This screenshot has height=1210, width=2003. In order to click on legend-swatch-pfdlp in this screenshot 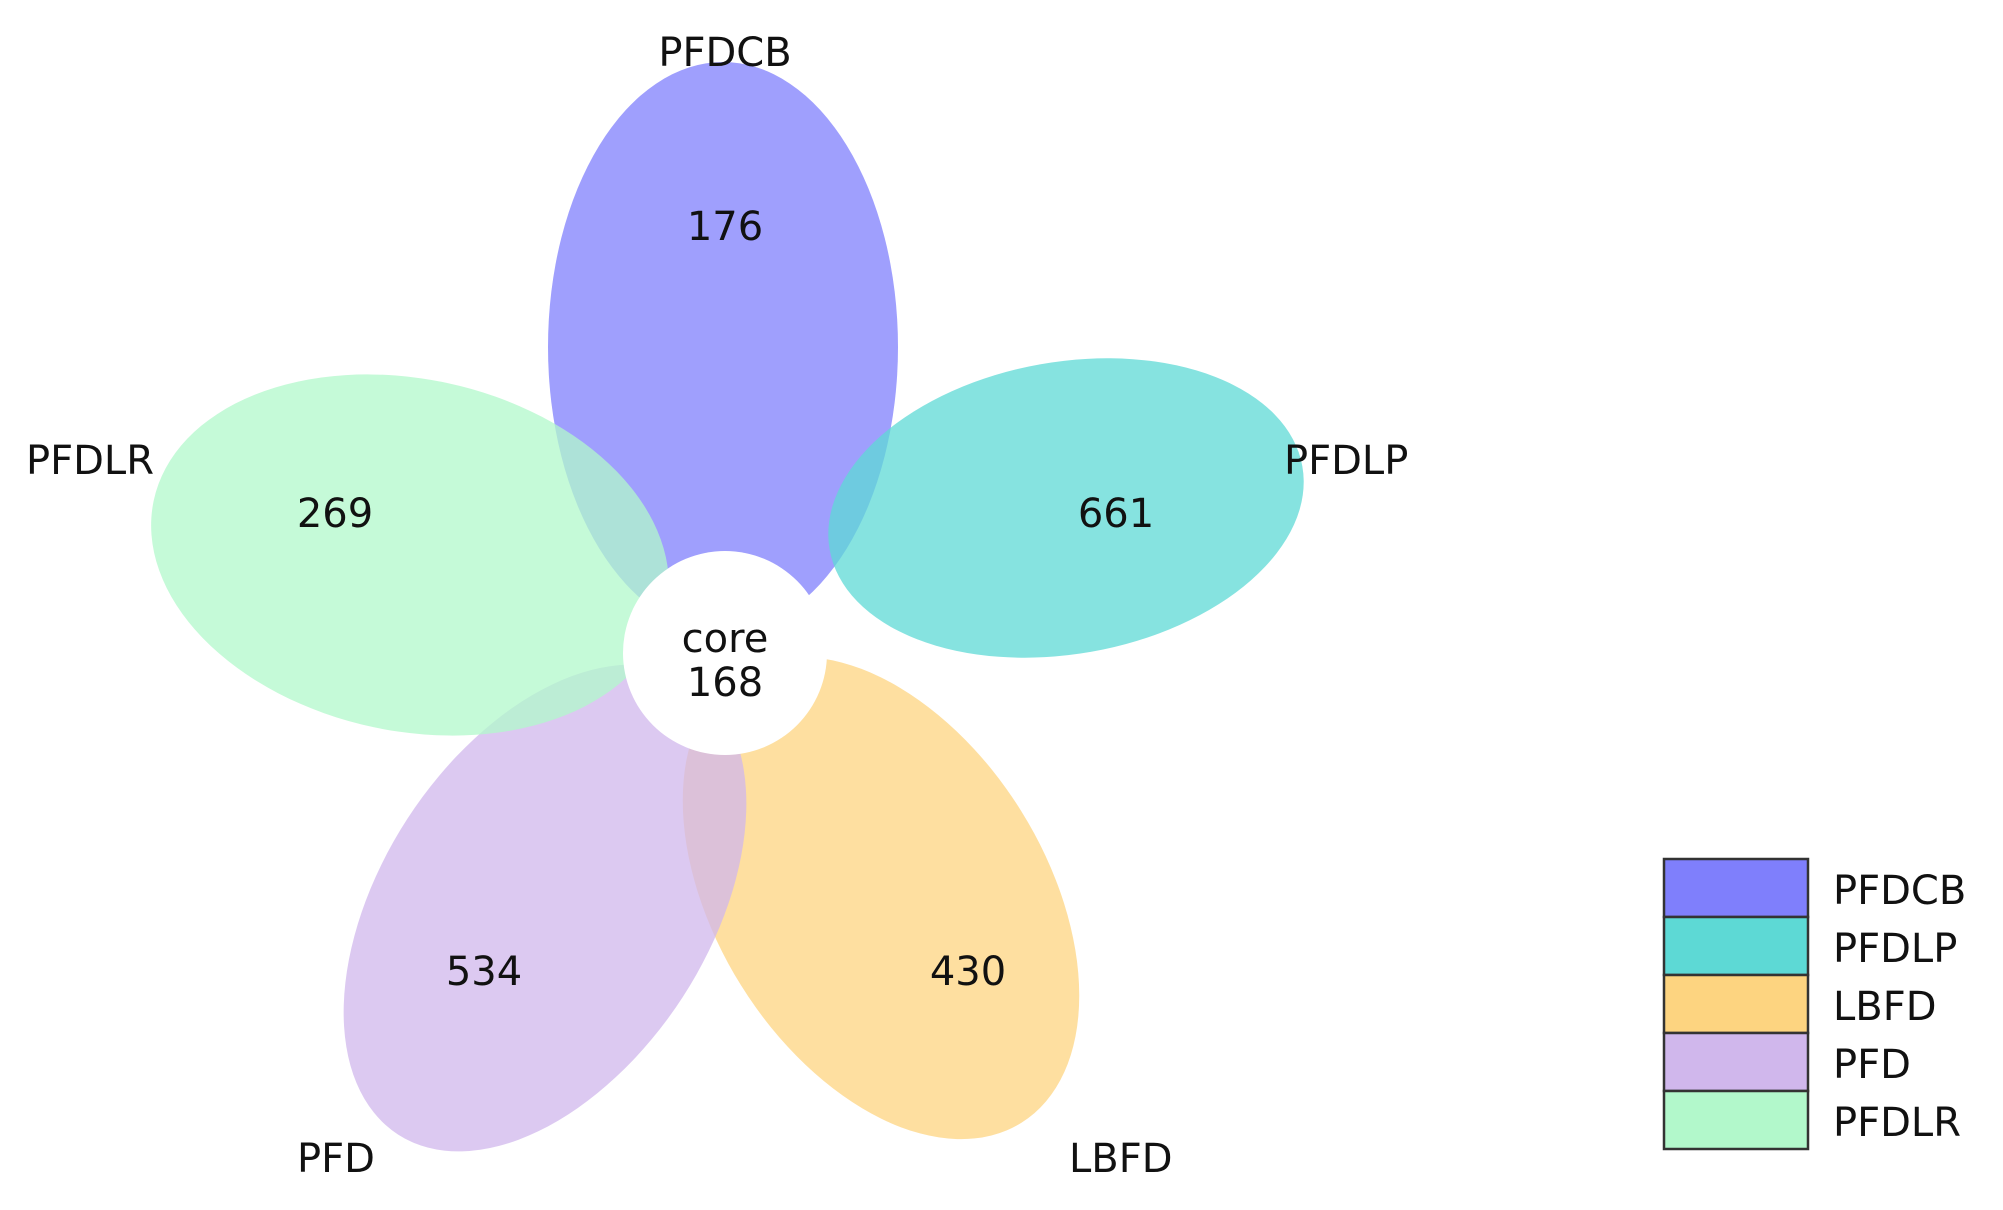, I will do `click(1736, 946)`.